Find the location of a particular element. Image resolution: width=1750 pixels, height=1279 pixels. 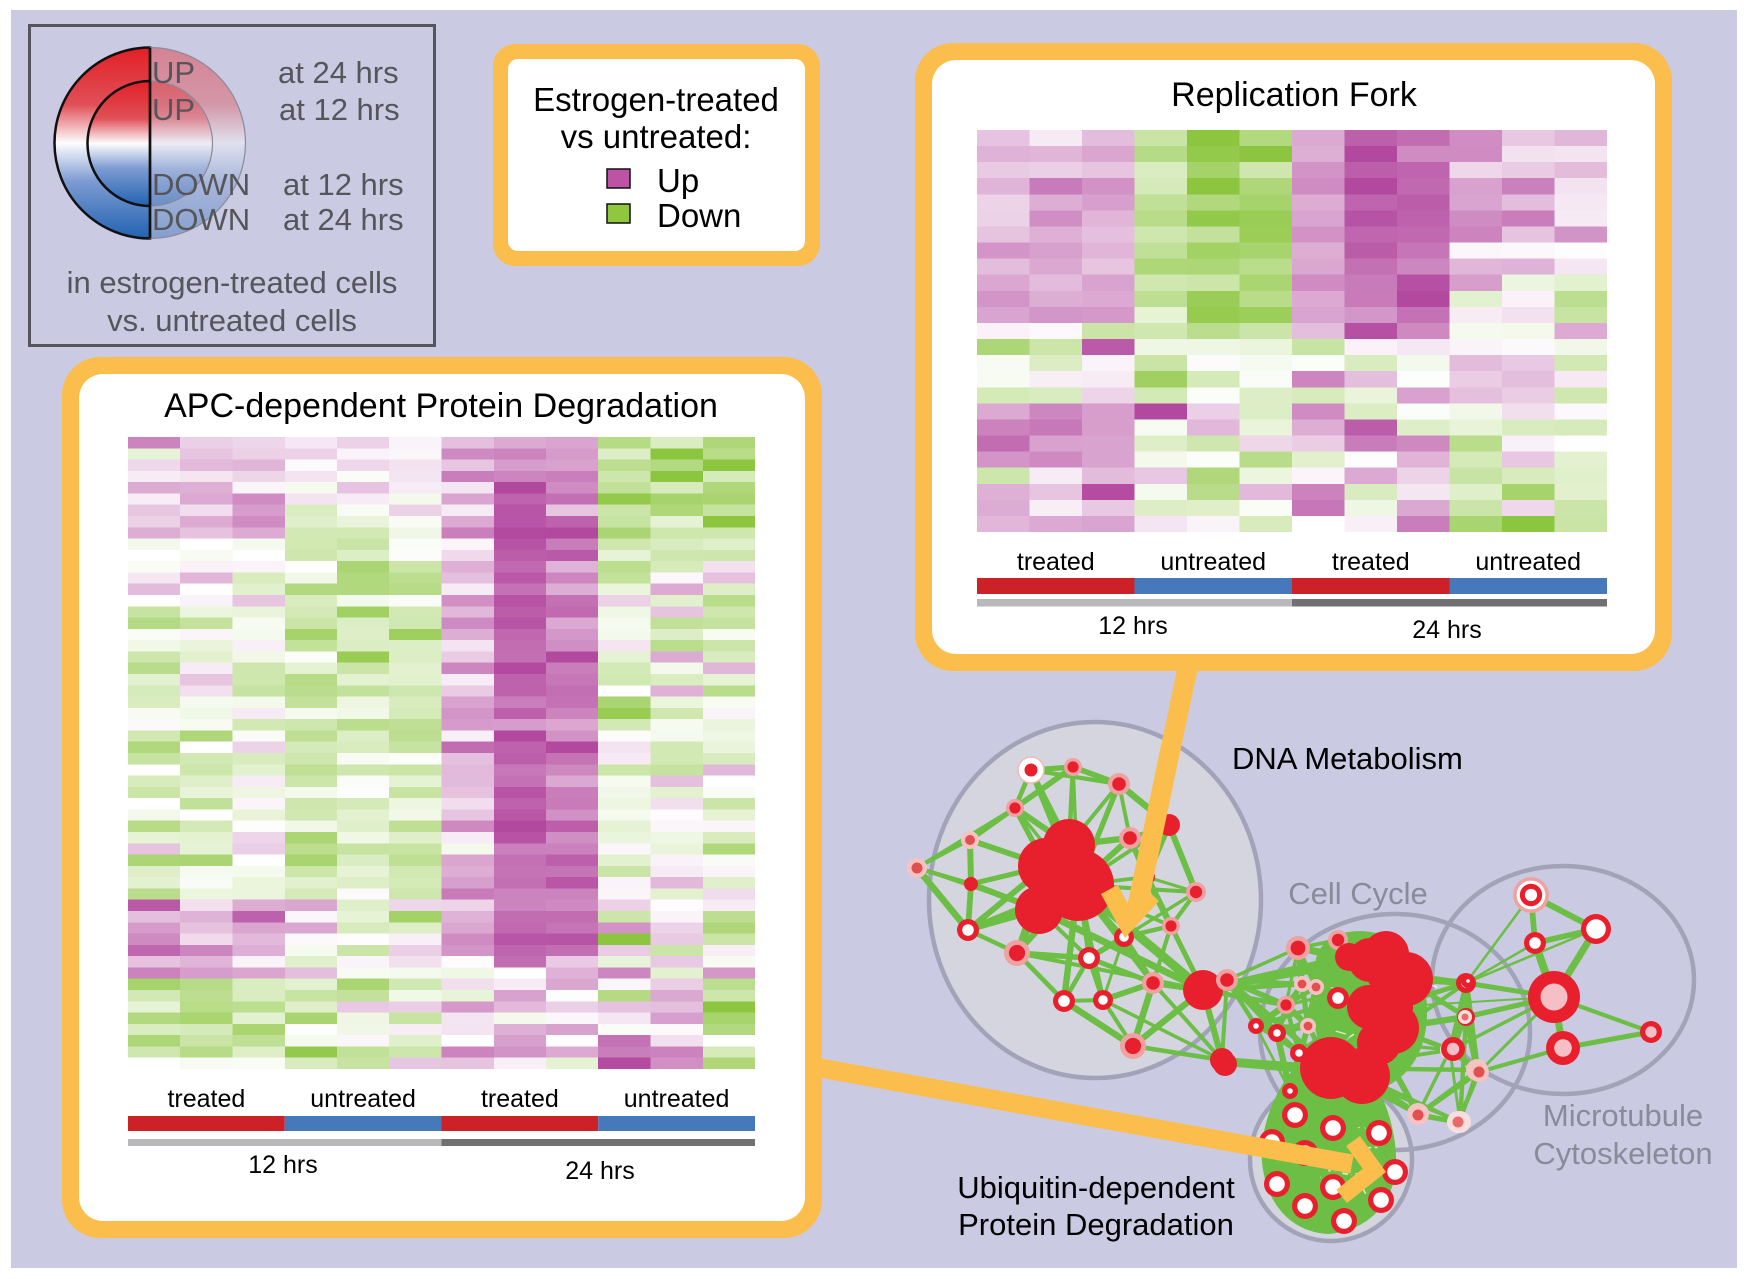

svg-text: Replication Fork is located at coordinates (1294, 95).